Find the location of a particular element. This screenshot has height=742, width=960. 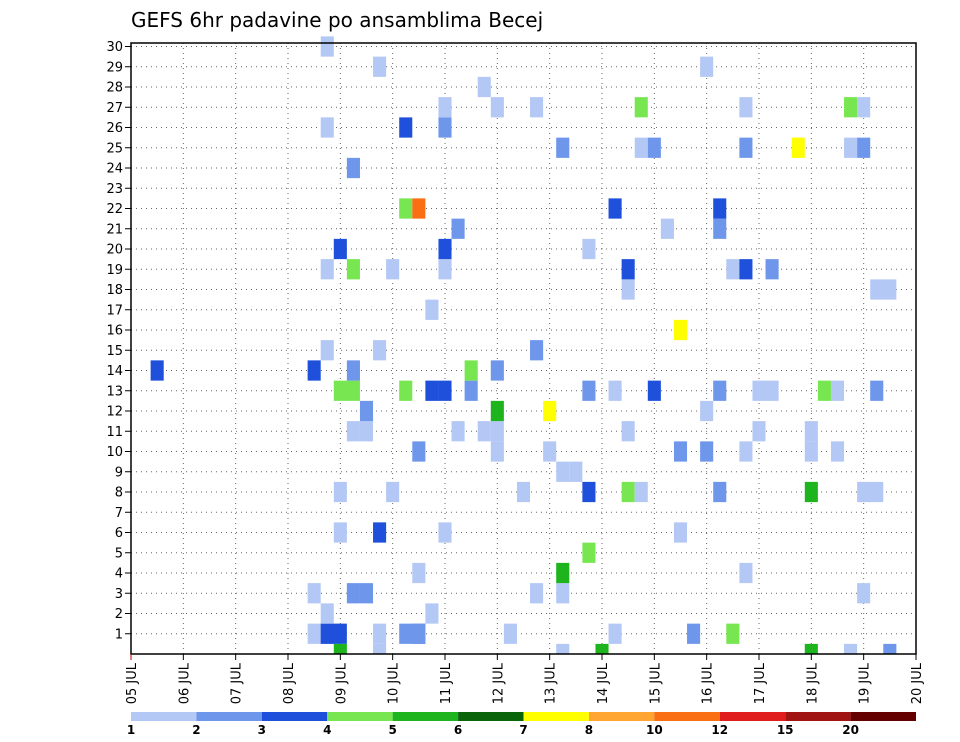

y-tick-label: 13 is located at coordinates (114, 391).